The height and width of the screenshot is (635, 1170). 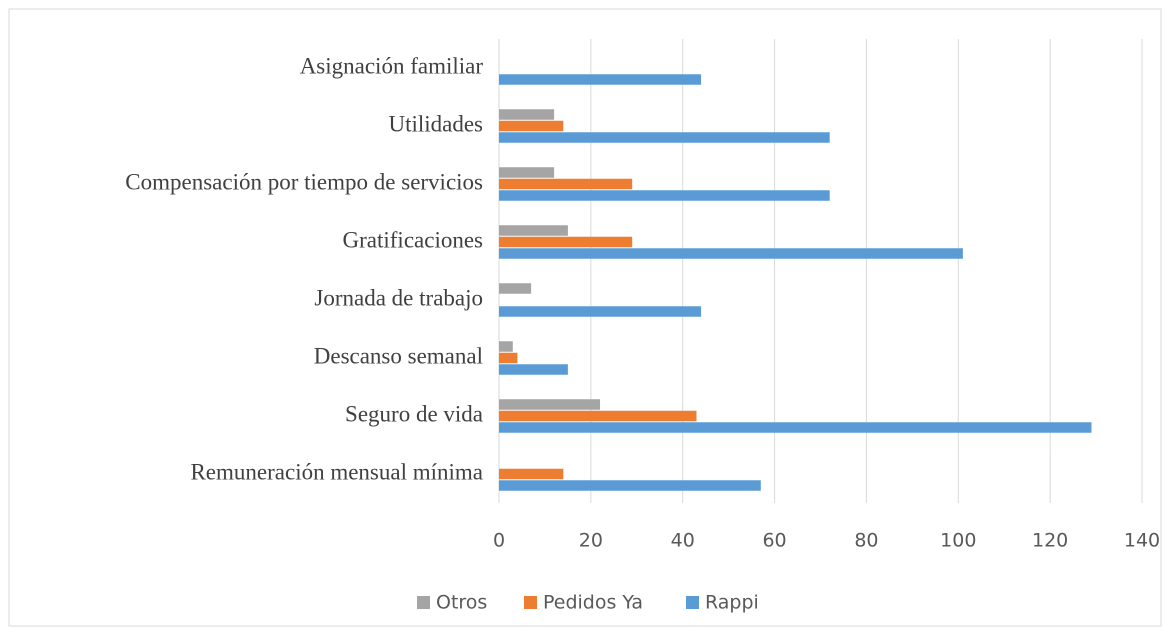 What do you see at coordinates (499, 541) in the screenshot?
I see `x-tick-label: 0` at bounding box center [499, 541].